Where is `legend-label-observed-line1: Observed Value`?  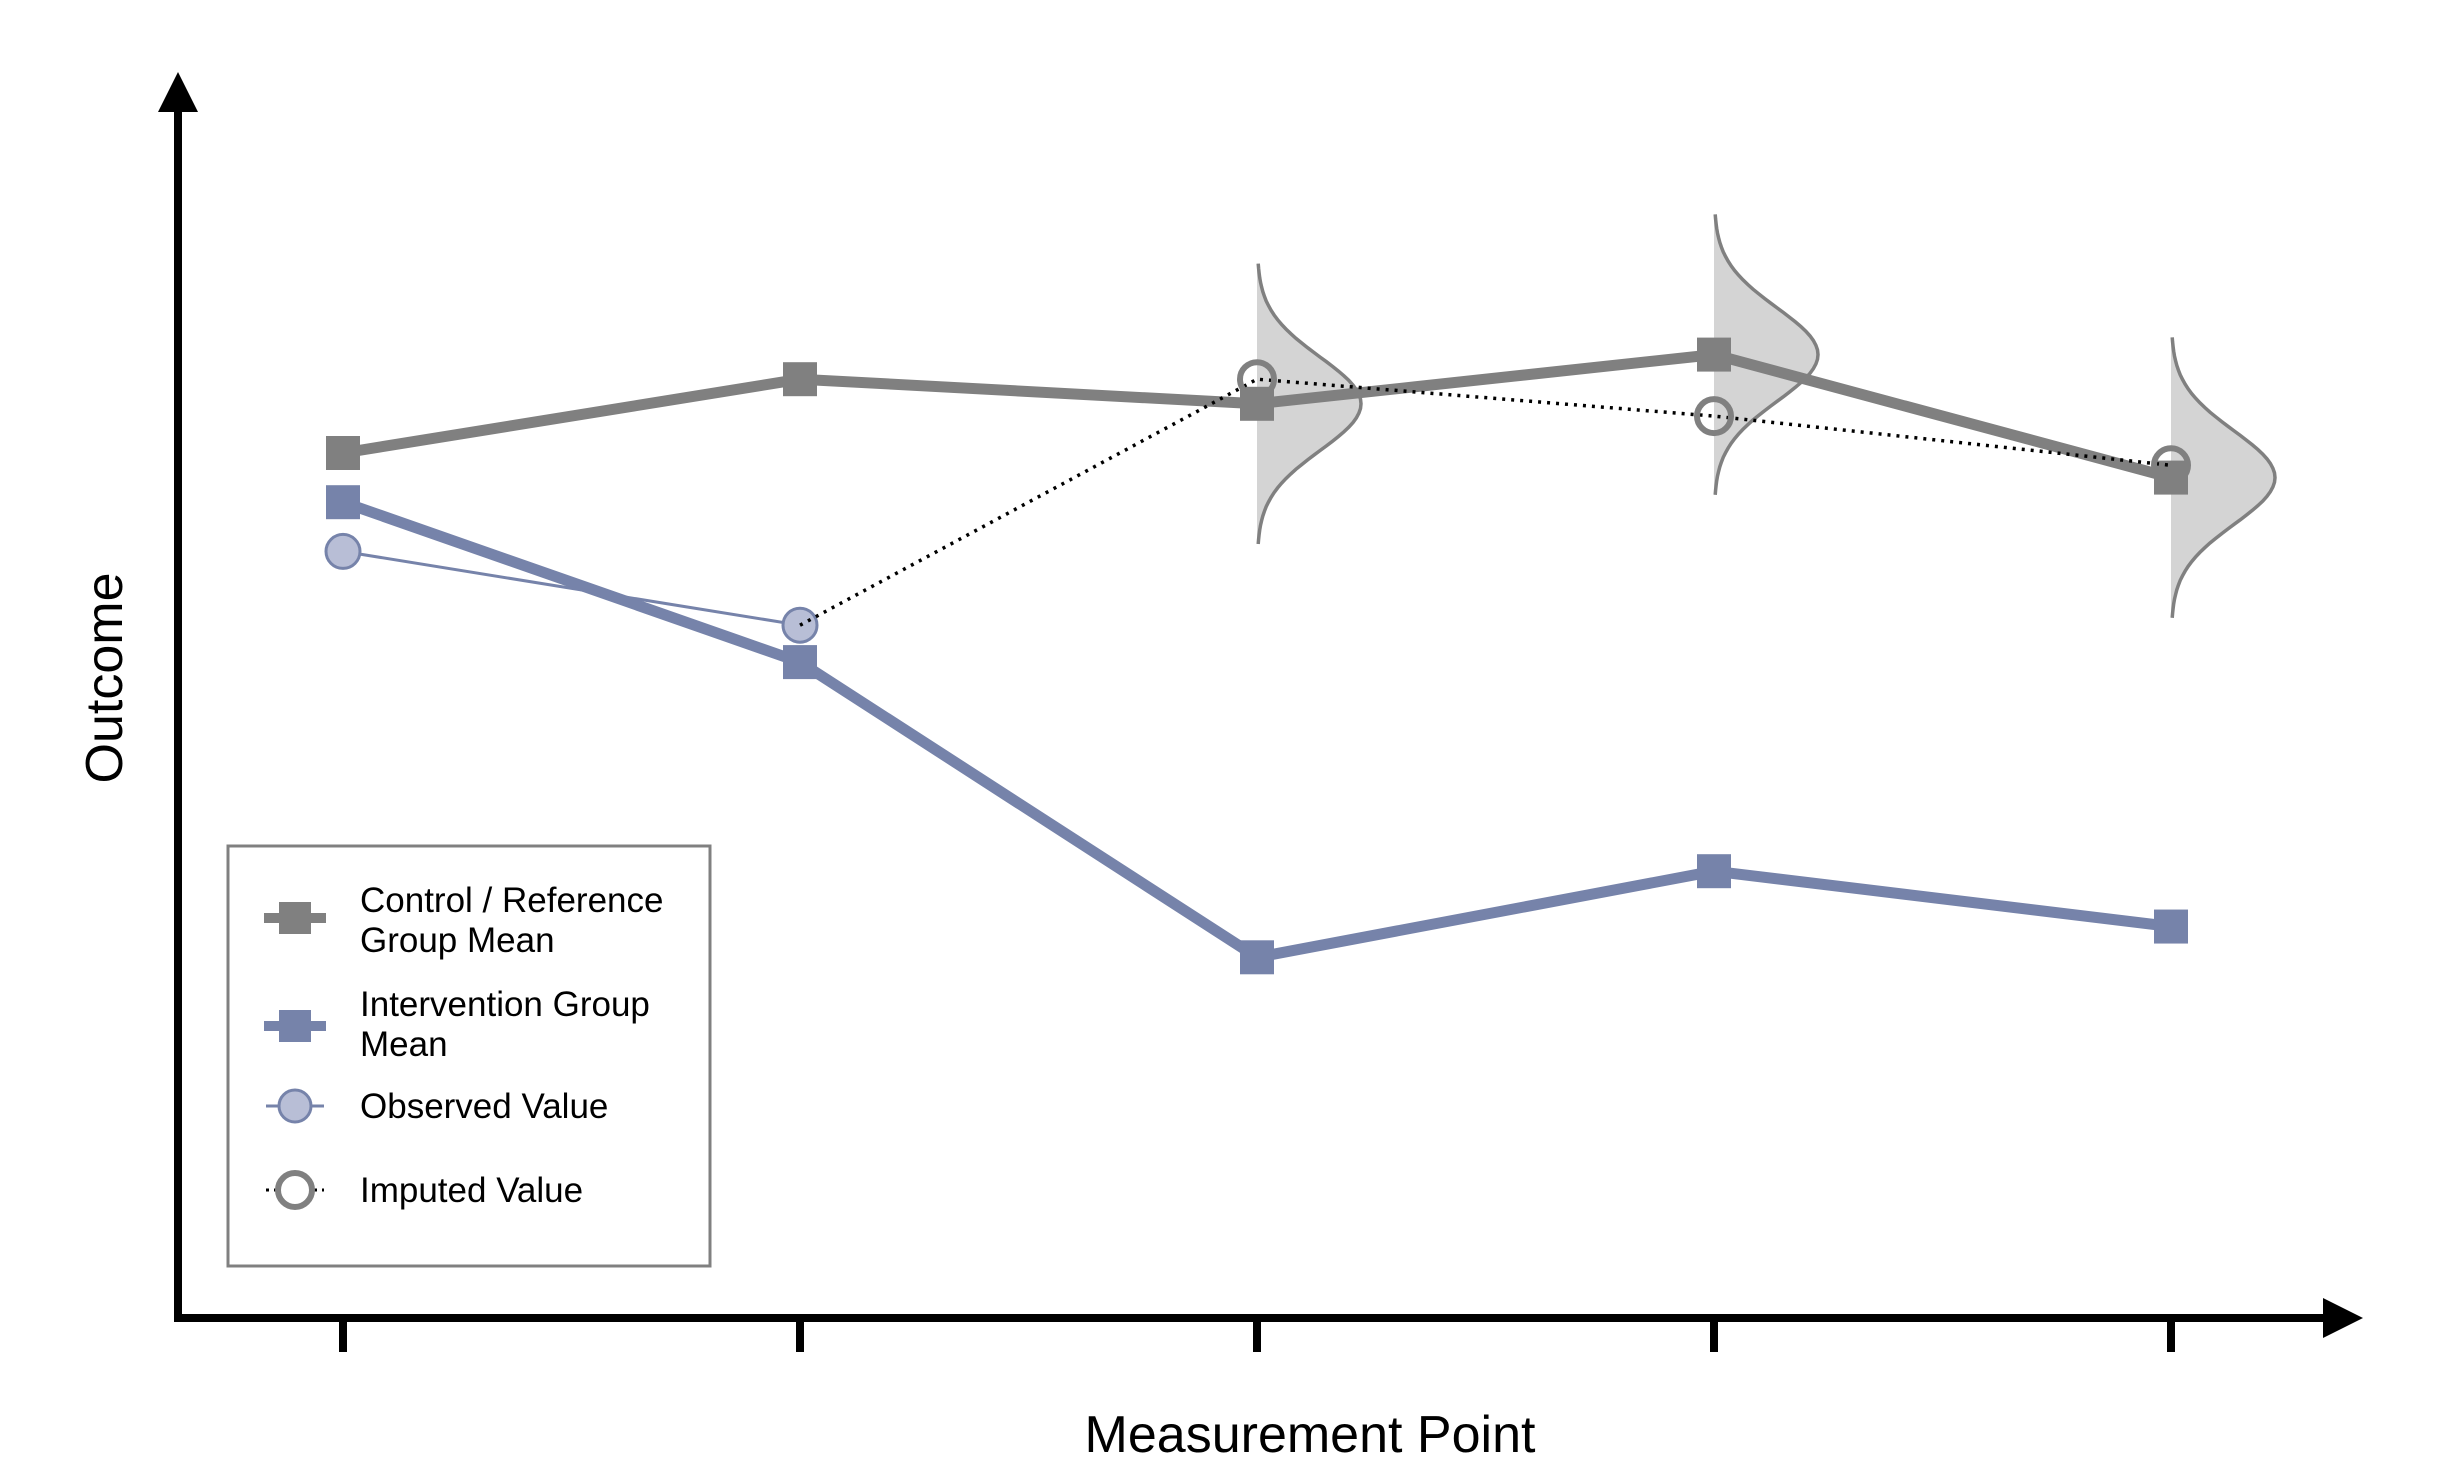 legend-label-observed-line1: Observed Value is located at coordinates (484, 1106).